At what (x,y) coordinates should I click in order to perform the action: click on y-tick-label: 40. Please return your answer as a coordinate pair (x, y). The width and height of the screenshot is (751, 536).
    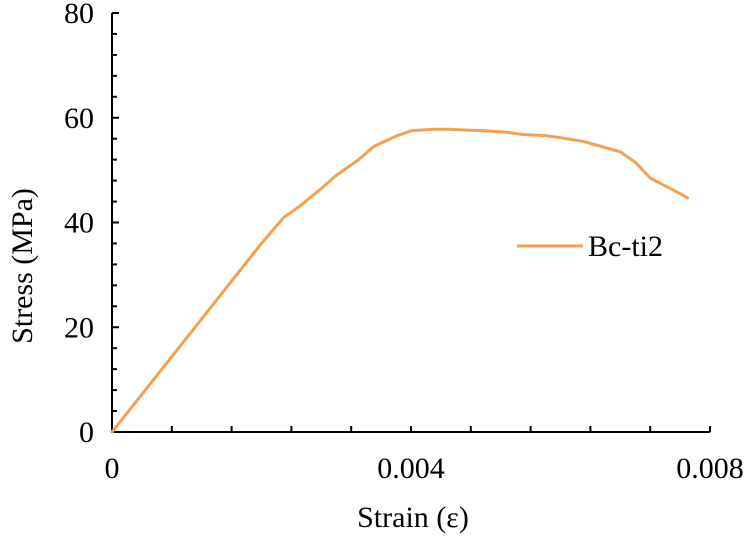
    Looking at the image, I should click on (79, 223).